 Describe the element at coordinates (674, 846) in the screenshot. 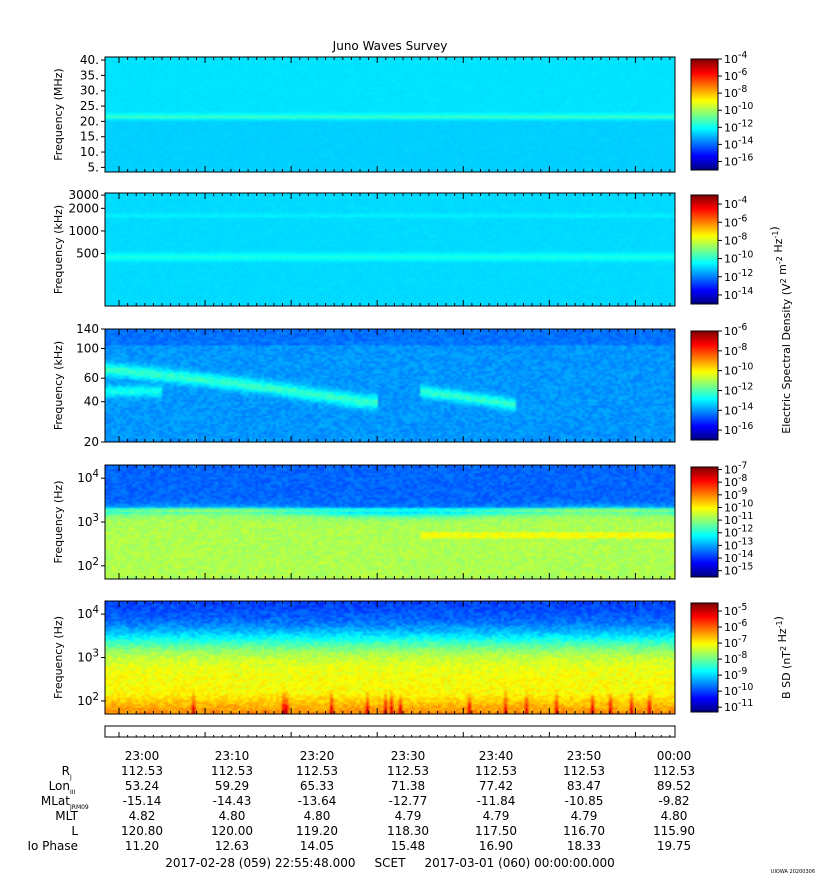

I see `ephemeris-value: 19.75` at that location.